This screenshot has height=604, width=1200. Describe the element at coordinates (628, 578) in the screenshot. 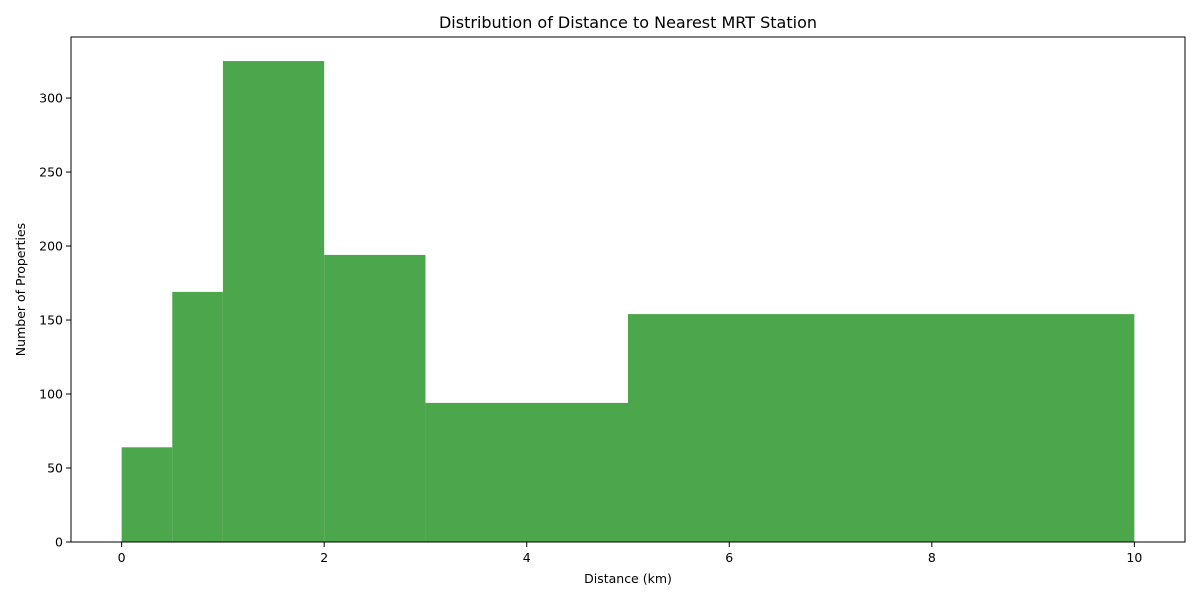

I see `x-axis-label: Distance (km)` at that location.